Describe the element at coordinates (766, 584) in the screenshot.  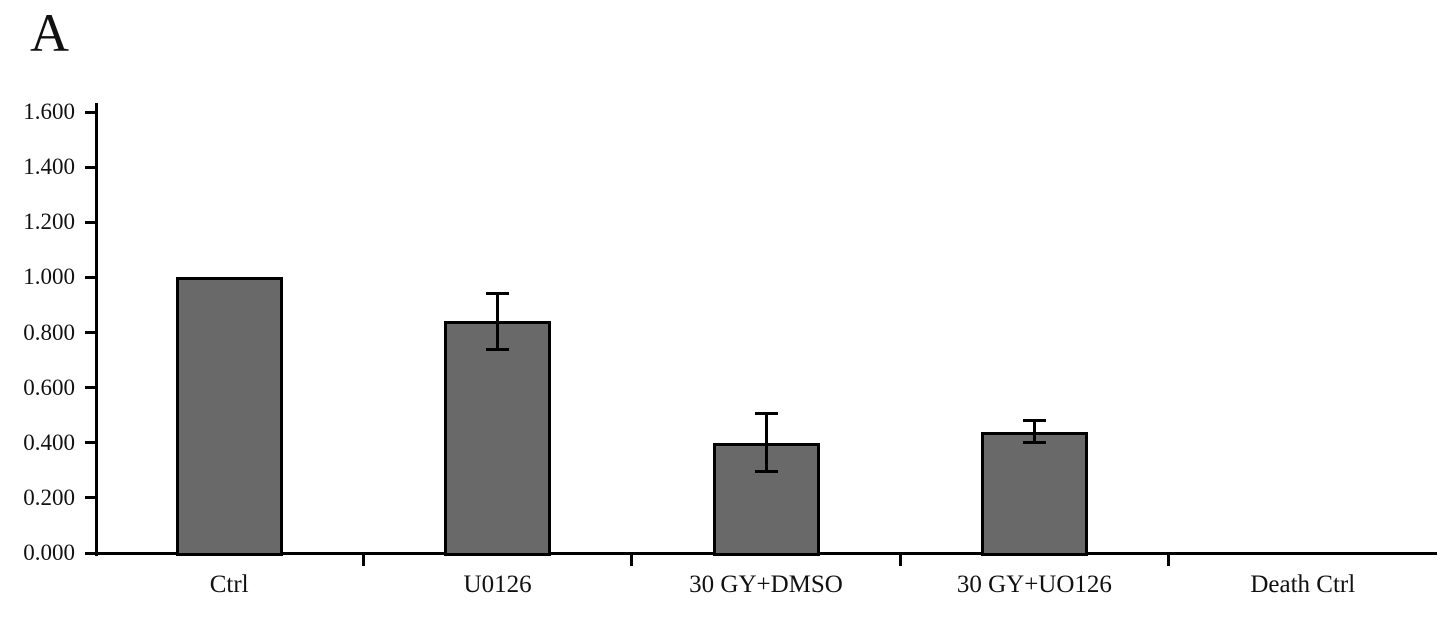
I see `x-axis-label-30-gy-dmso: 30 GY+DMSO` at that location.